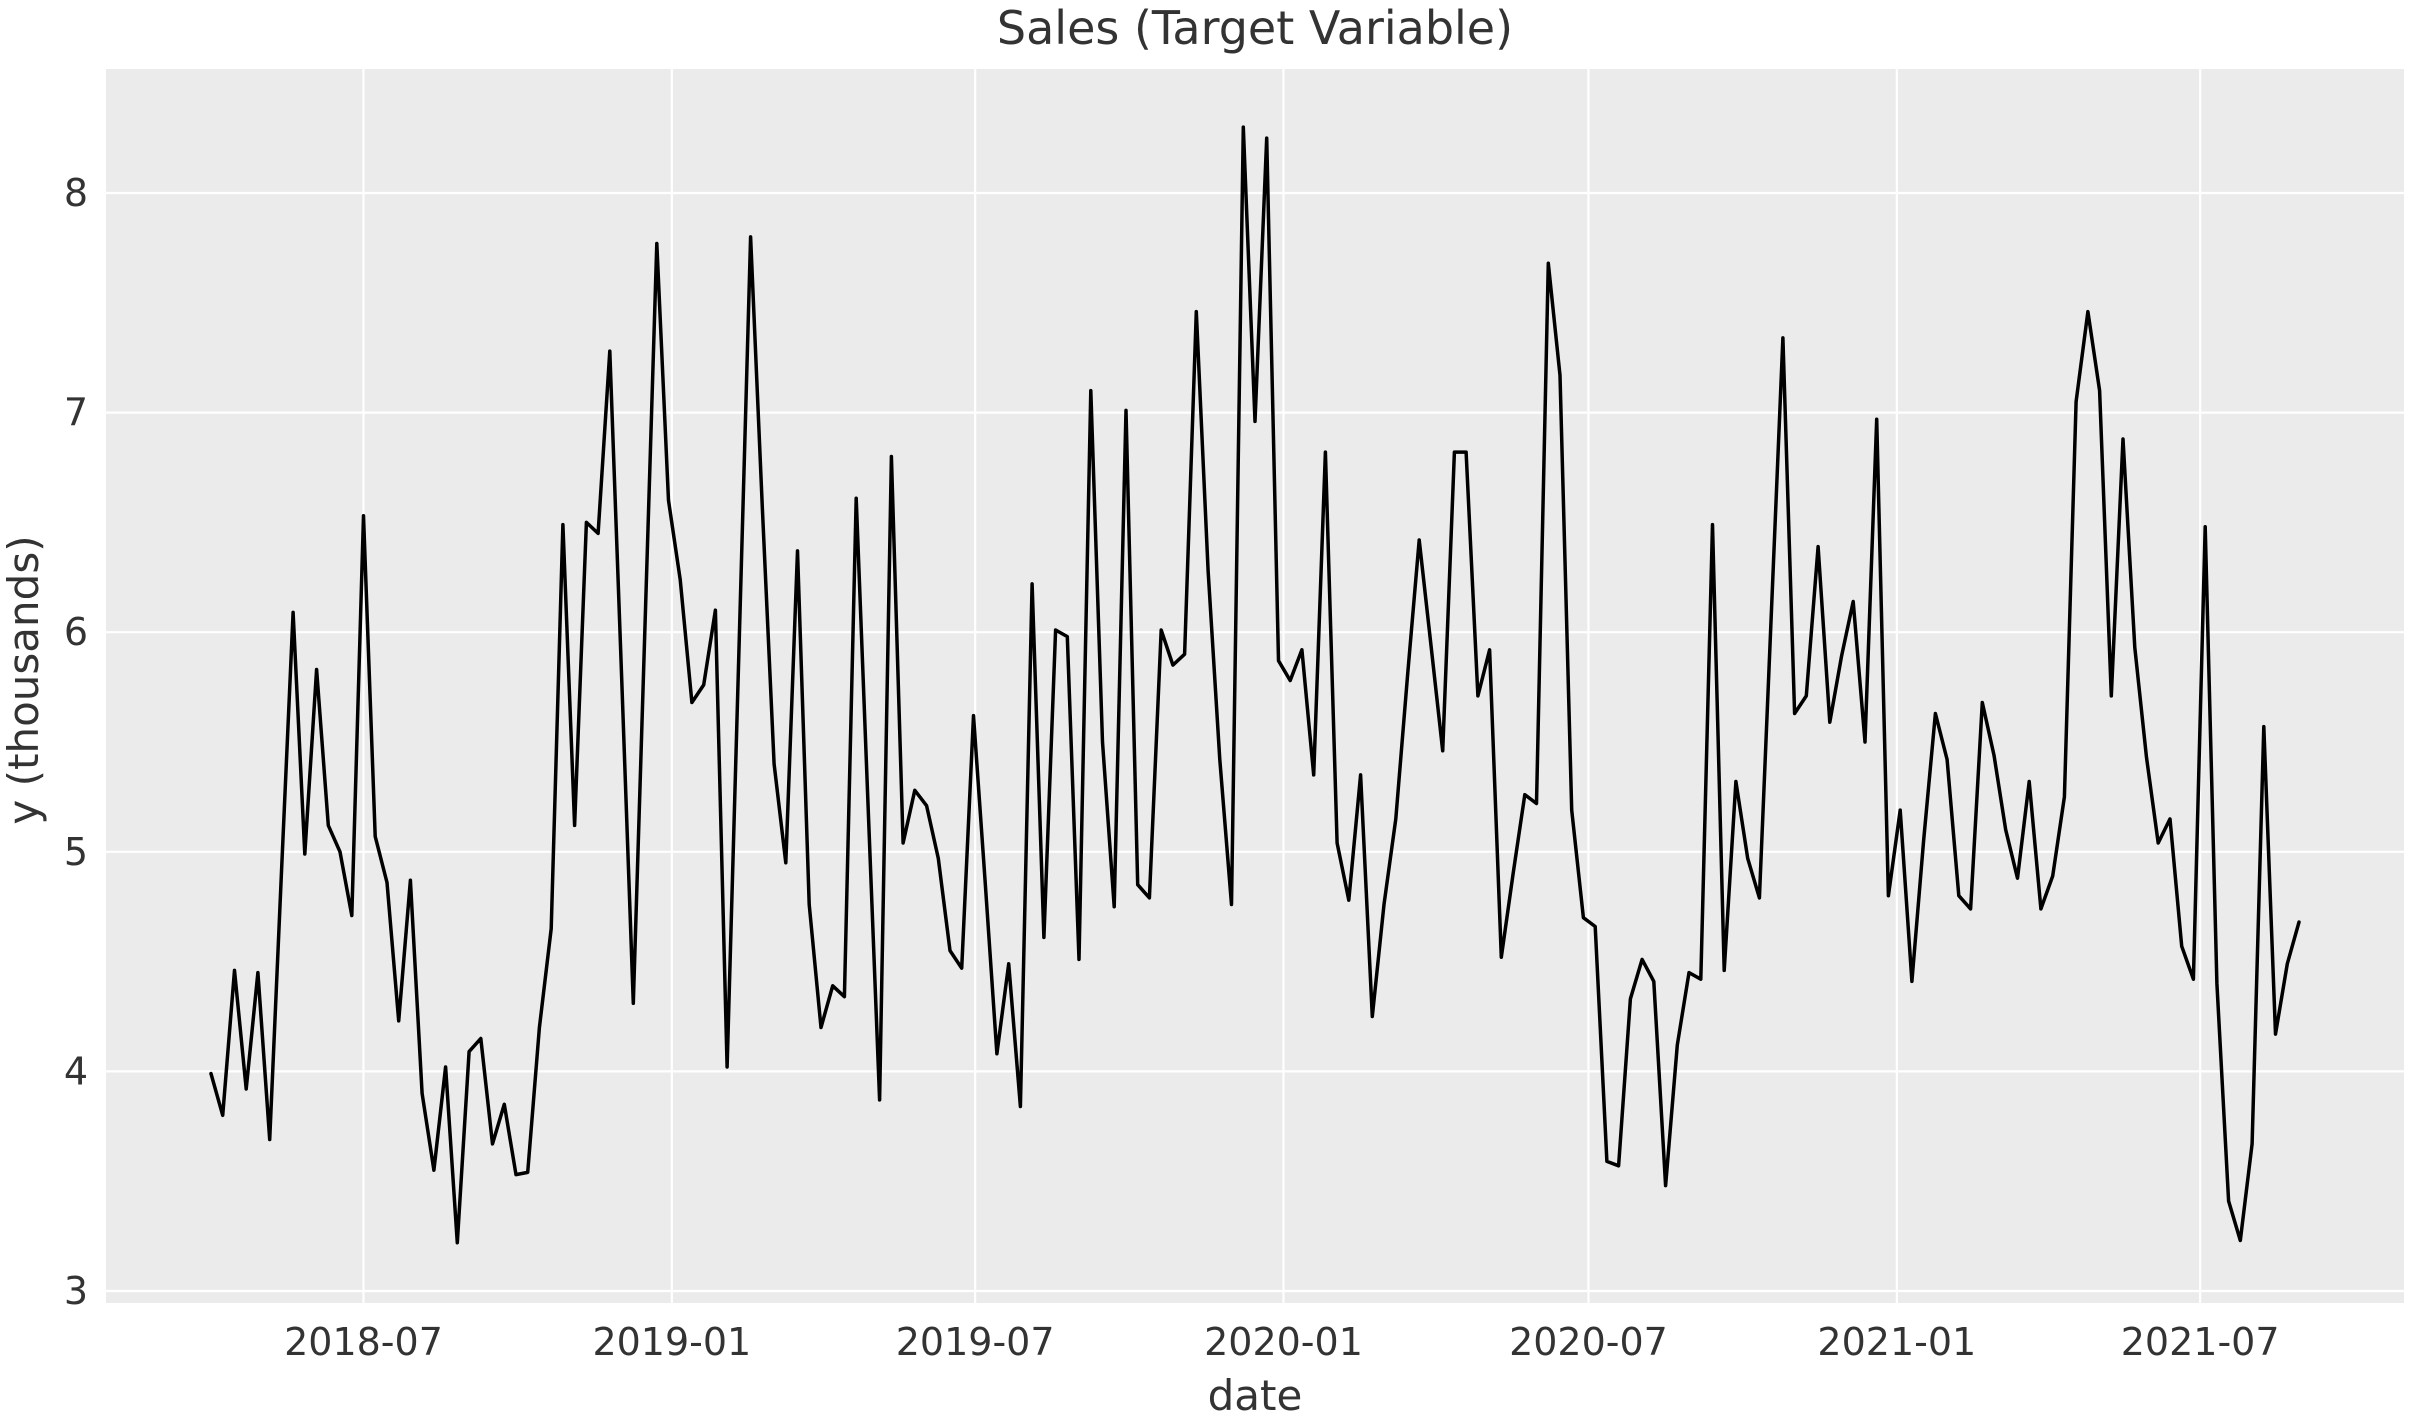 This screenshot has width=2423, height=1423. I want to click on y-tick-label: 7, so click(76, 413).